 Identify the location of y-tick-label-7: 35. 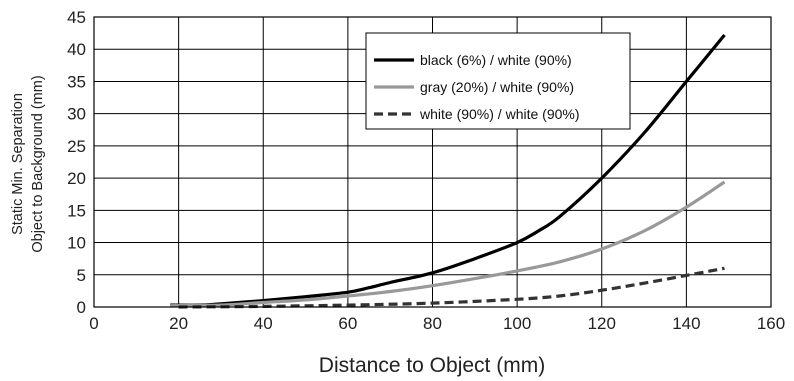
(76, 81).